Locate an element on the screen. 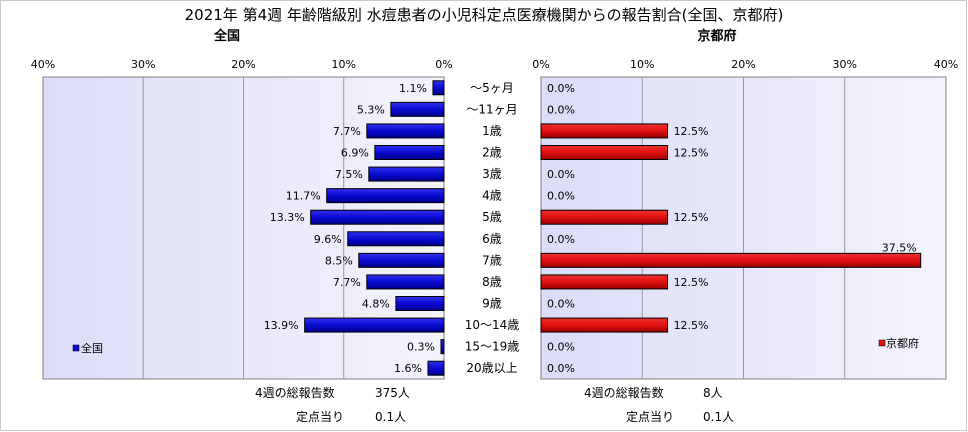 Image resolution: width=968 pixels, height=432 pixels. left-value-label: 7.5% is located at coordinates (349, 174).